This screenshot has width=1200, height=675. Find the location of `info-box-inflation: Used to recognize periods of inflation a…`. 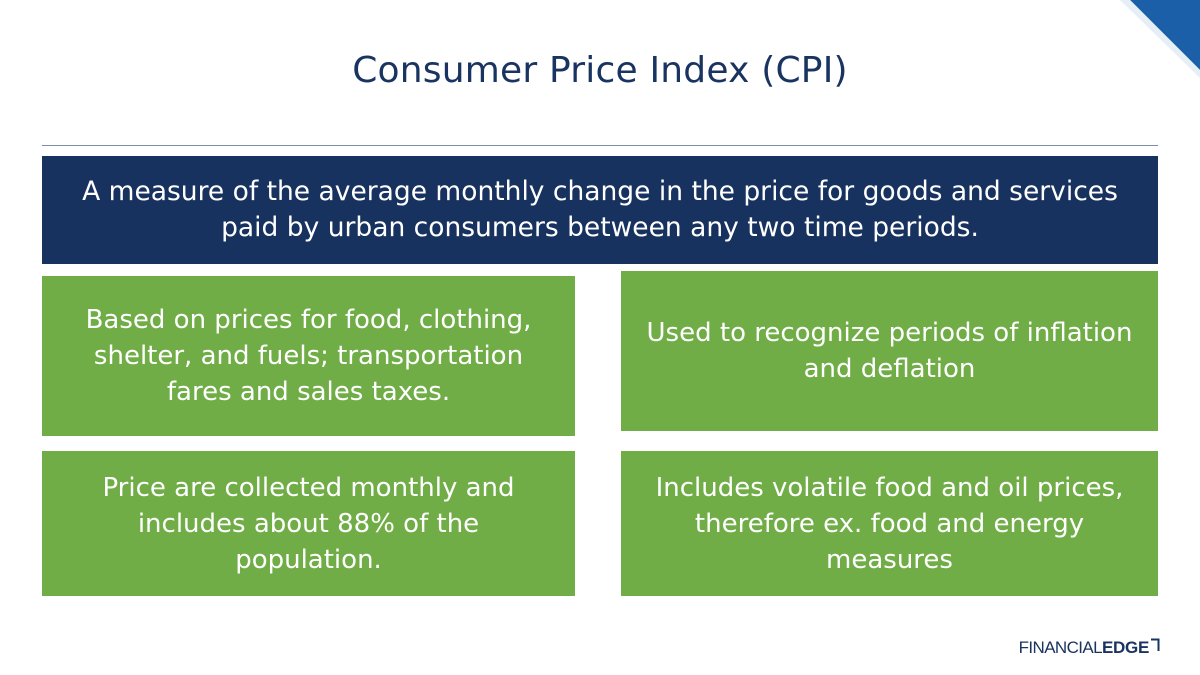

info-box-inflation: Used to recognize periods of inflation a… is located at coordinates (889, 351).